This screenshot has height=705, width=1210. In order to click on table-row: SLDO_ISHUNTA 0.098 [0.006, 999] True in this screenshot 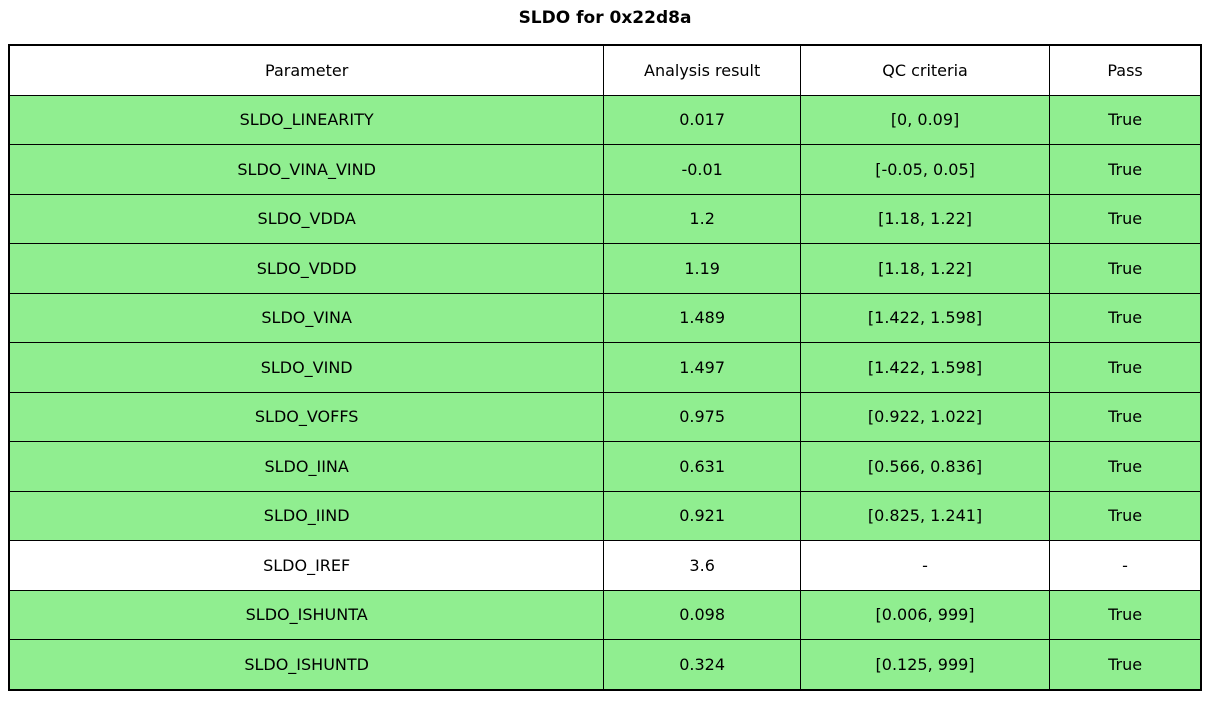, I will do `click(605, 614)`.